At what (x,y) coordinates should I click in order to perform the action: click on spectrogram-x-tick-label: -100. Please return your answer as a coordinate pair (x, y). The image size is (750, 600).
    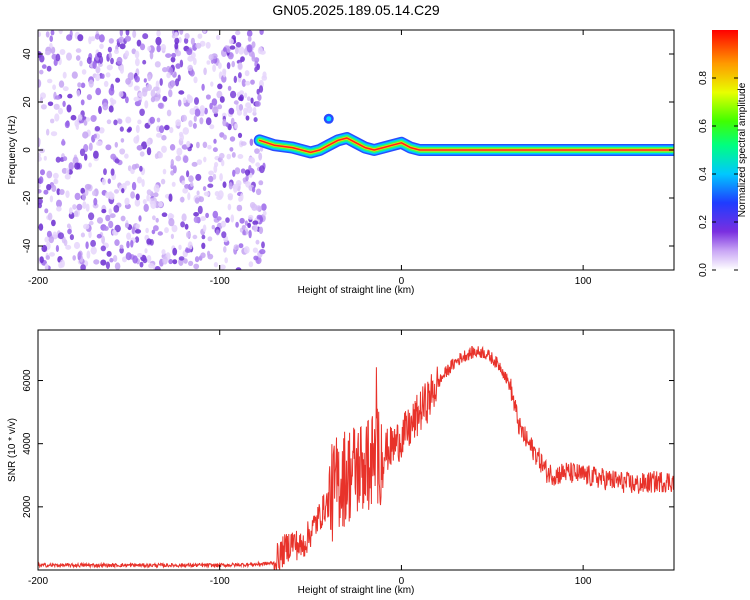
    Looking at the image, I should click on (220, 281).